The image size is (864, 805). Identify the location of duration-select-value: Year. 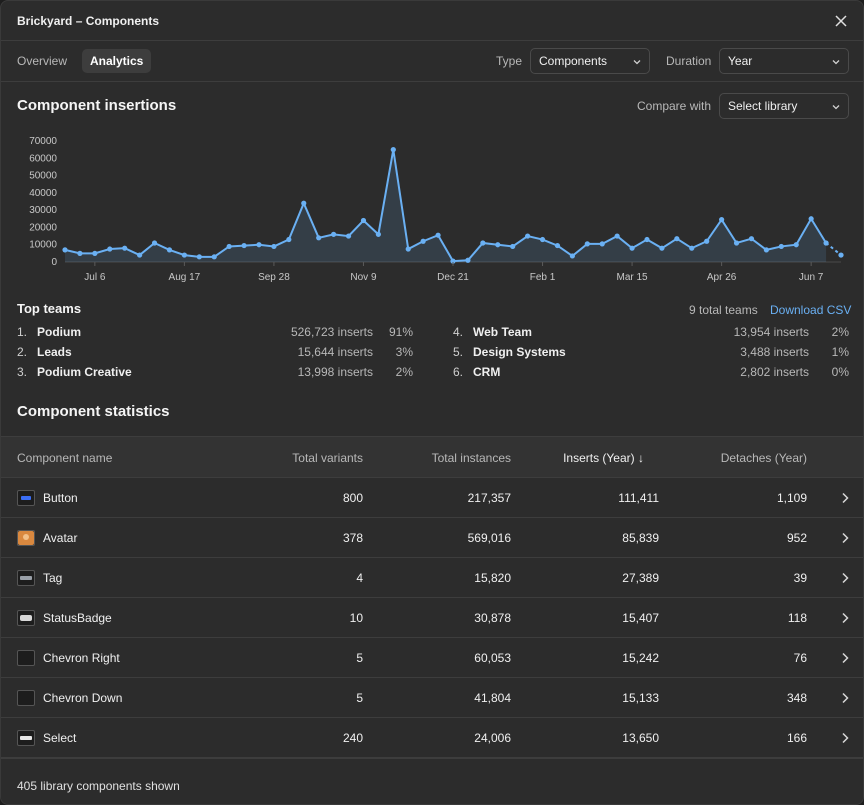
(740, 61).